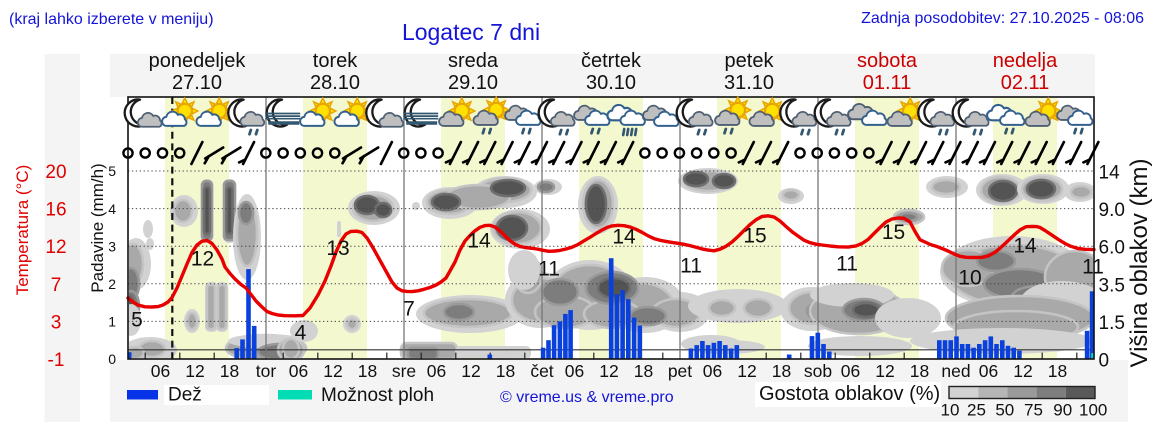  I want to click on svg-text: Gostota oblakov (%), so click(849, 394).